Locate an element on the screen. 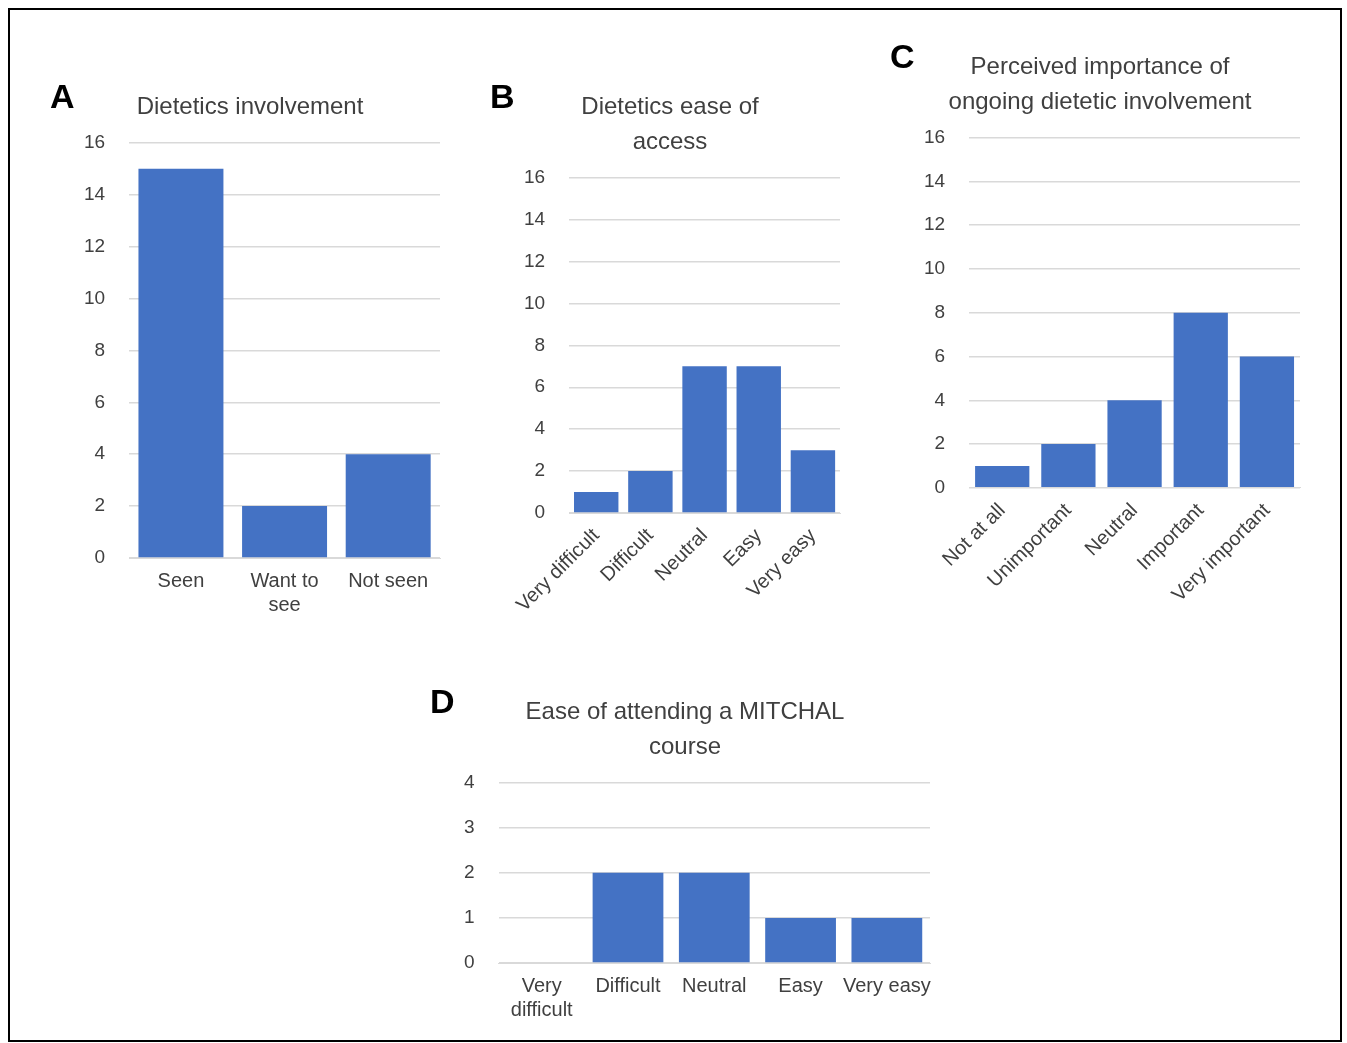  x-tick-label: Easy is located at coordinates (800, 984).